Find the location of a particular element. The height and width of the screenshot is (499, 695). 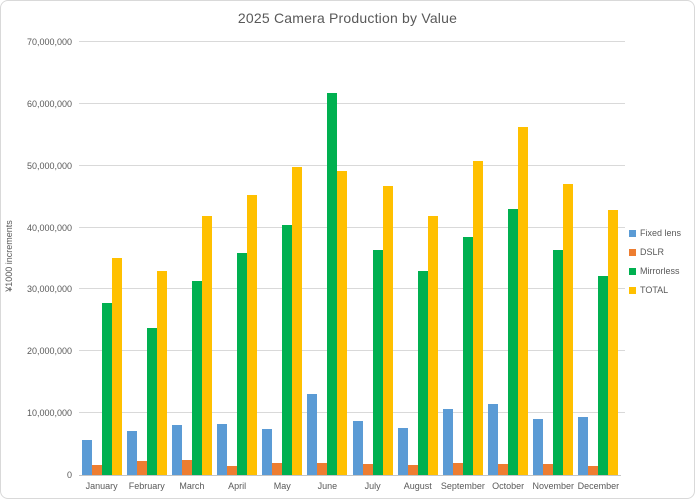

legend-label: TOTAL is located at coordinates (654, 290).